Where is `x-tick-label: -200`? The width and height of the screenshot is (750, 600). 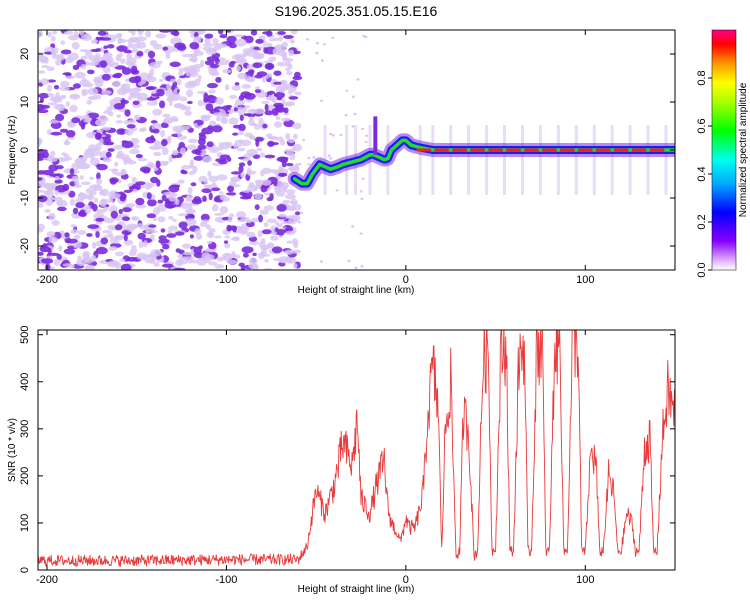 x-tick-label: -200 is located at coordinates (47, 280).